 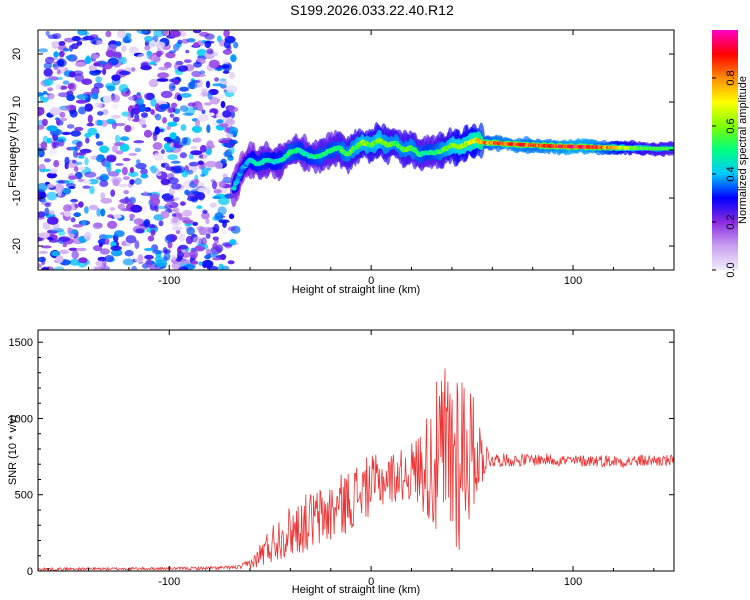 I want to click on x-tick-label: -100, so click(x=169, y=582).